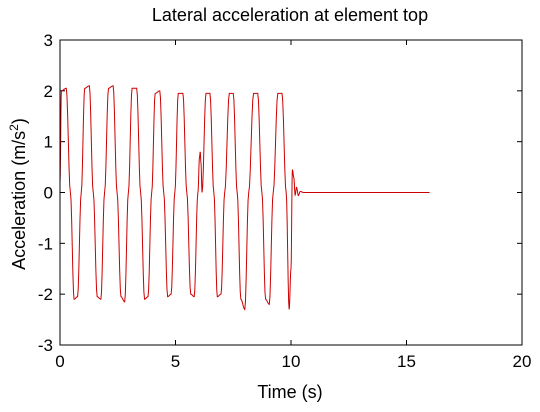 Image resolution: width=540 pixels, height=412 pixels. Describe the element at coordinates (290, 15) in the screenshot. I see `chart-title: Lateral acceleration at element top` at that location.